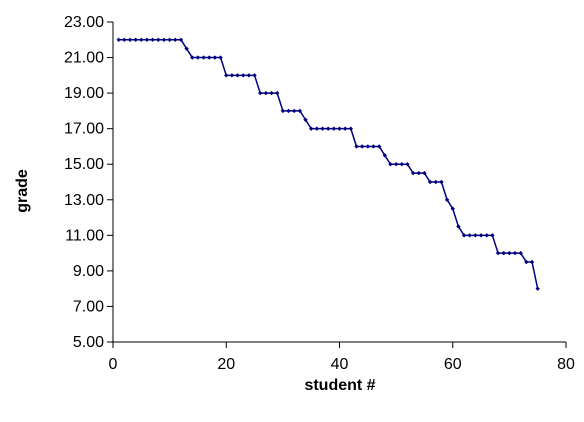 This screenshot has height=422, width=584. What do you see at coordinates (88, 271) in the screenshot?
I see `y-tick-label: 9.00` at bounding box center [88, 271].